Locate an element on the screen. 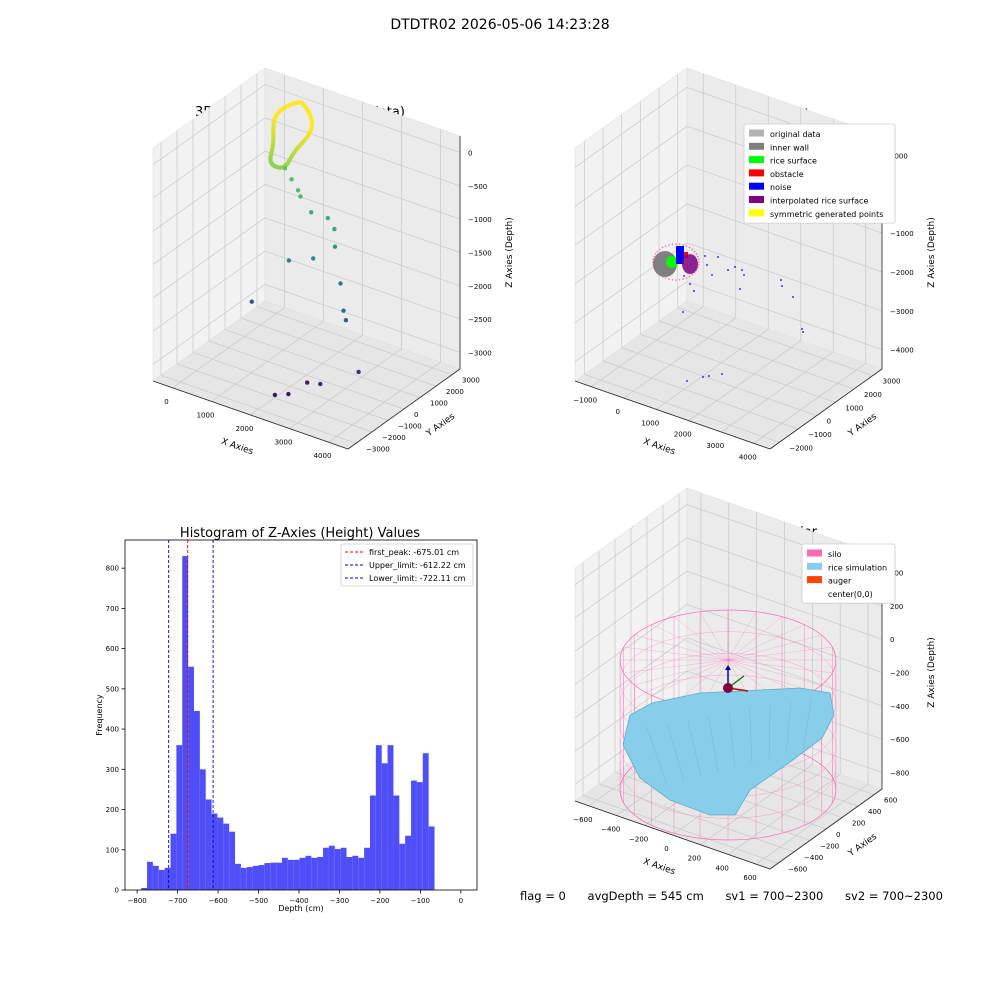  sim-rice-surface is located at coordinates (728, 751).